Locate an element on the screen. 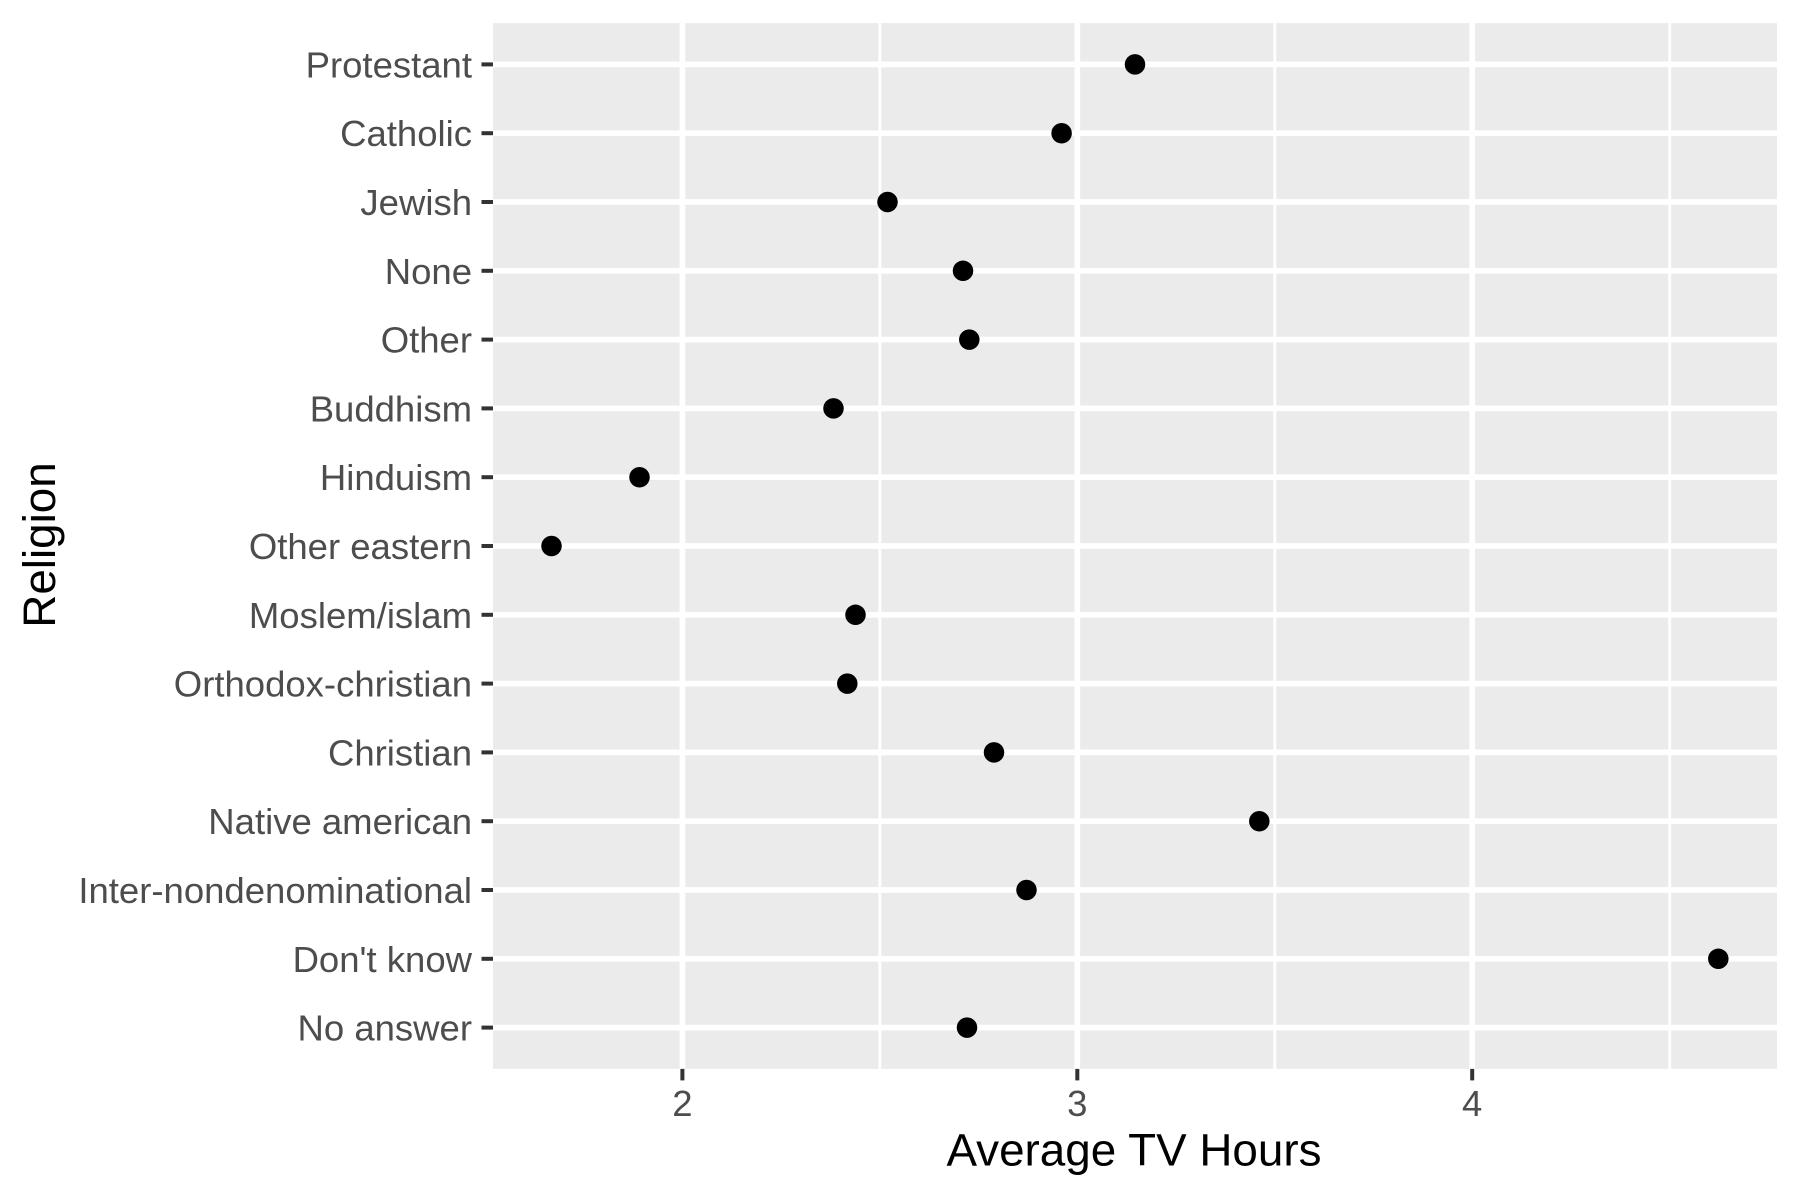 The image size is (1800, 1200). svg-text: 3 is located at coordinates (1077, 1103).